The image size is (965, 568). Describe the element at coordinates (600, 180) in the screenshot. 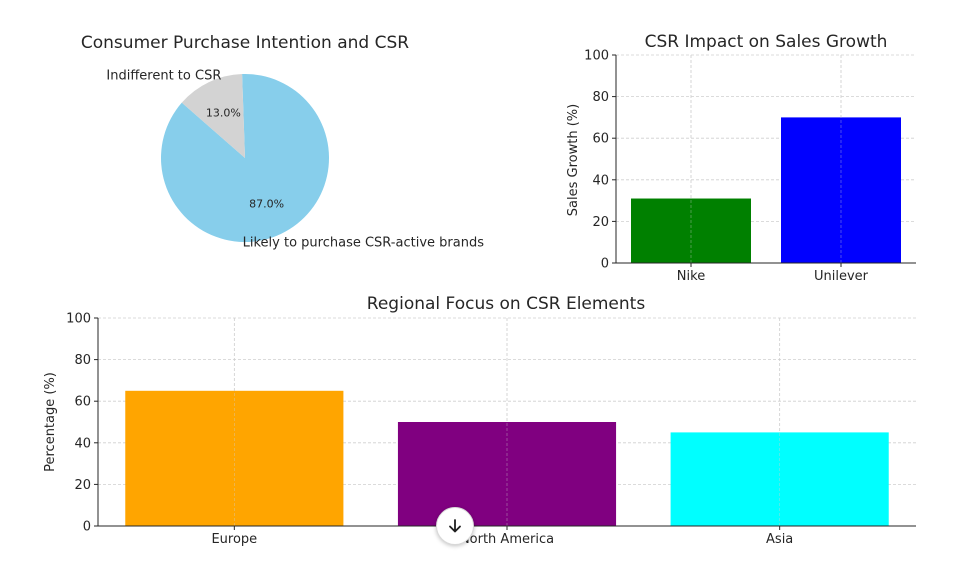

I see `sales-y-tick-label: 40` at that location.